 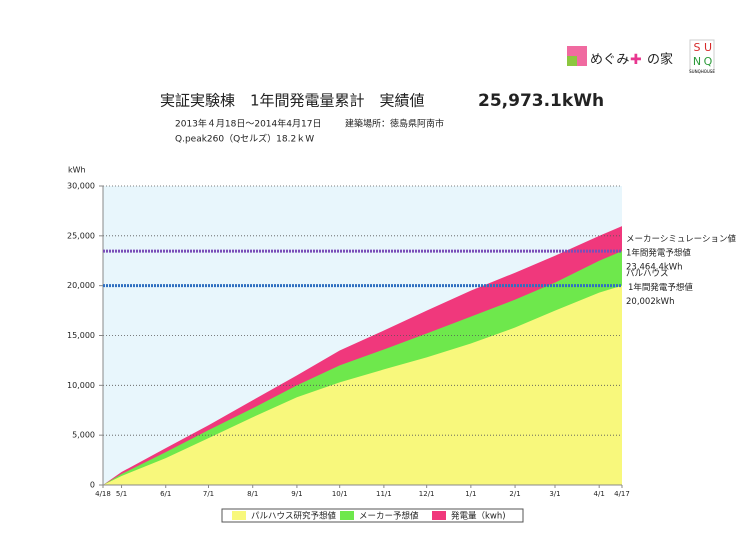 What do you see at coordinates (660, 60) in the screenshot?
I see `logo-text: の家` at bounding box center [660, 60].